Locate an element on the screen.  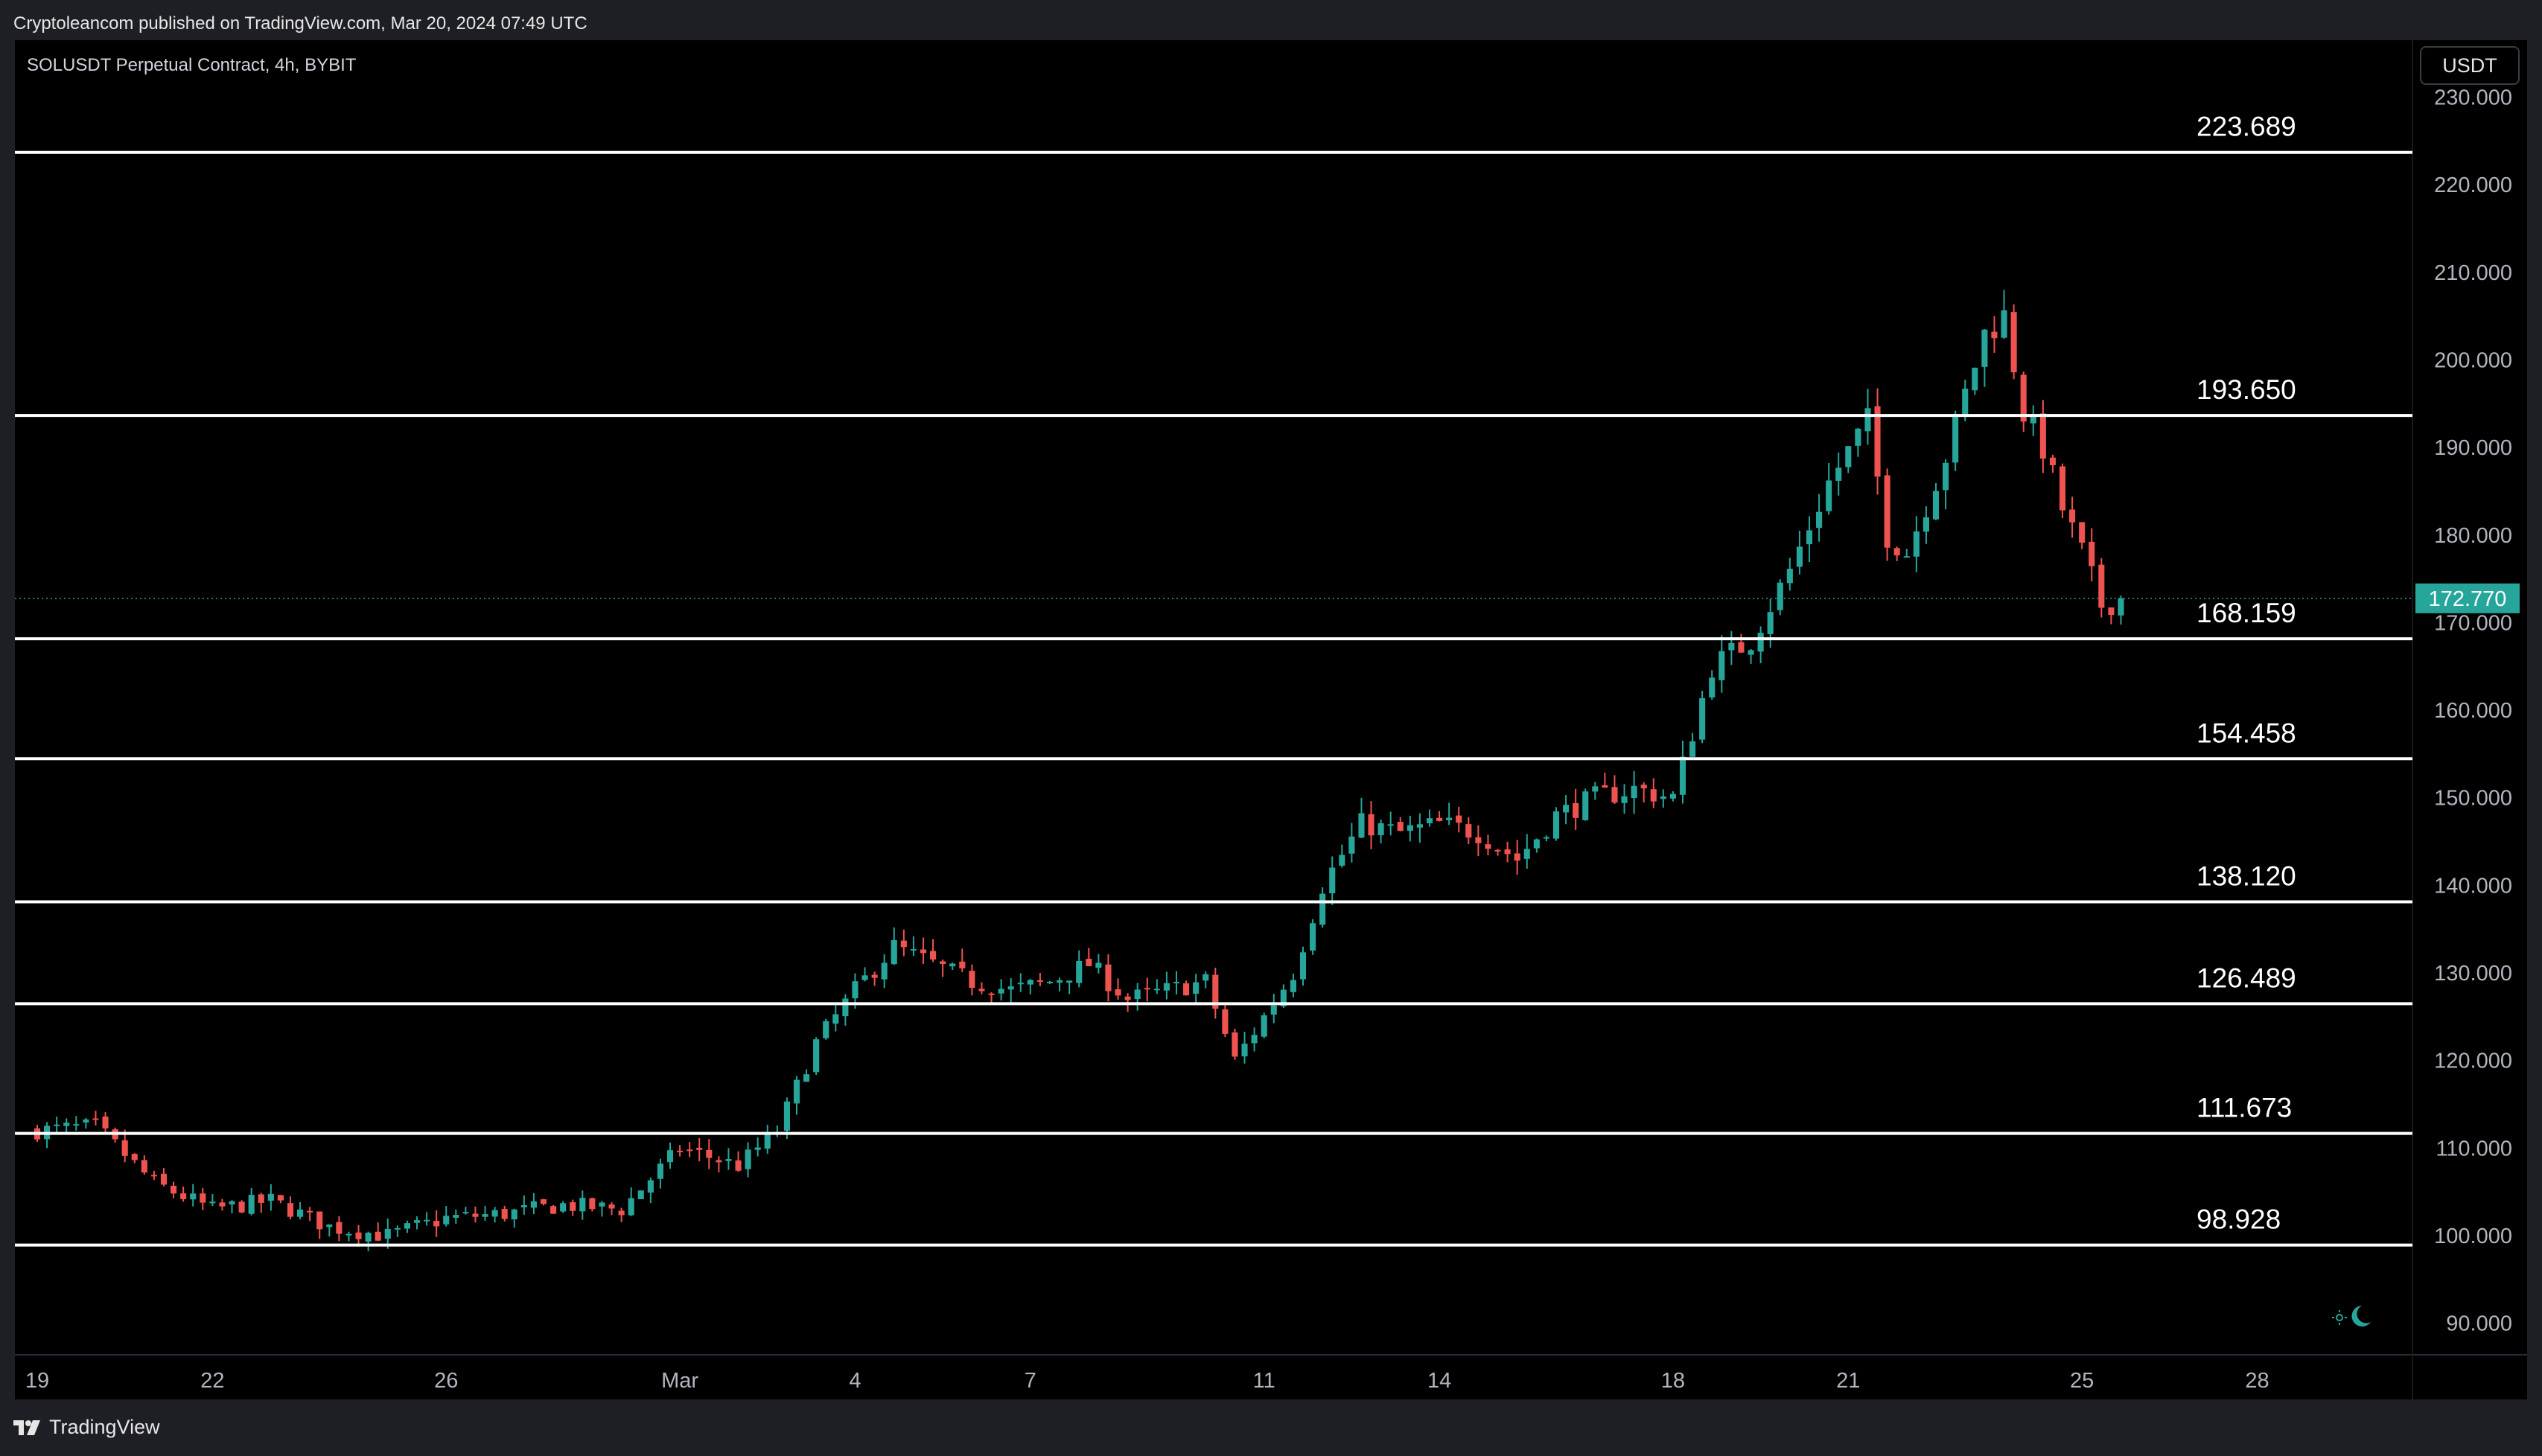
y-tick-label: 200.000 is located at coordinates (2473, 360).